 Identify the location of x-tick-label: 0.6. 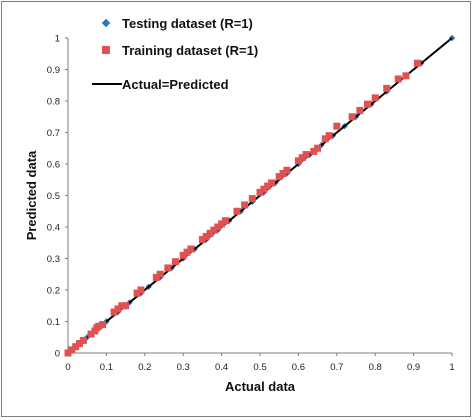
(298, 367).